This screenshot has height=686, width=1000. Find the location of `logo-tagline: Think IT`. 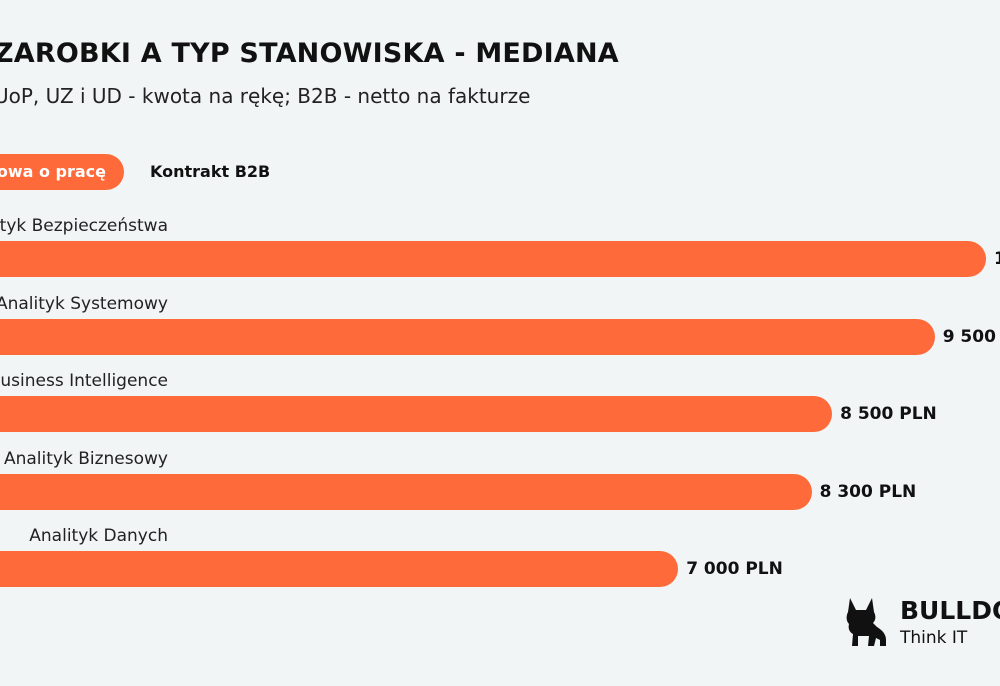

logo-tagline: Think IT is located at coordinates (934, 638).